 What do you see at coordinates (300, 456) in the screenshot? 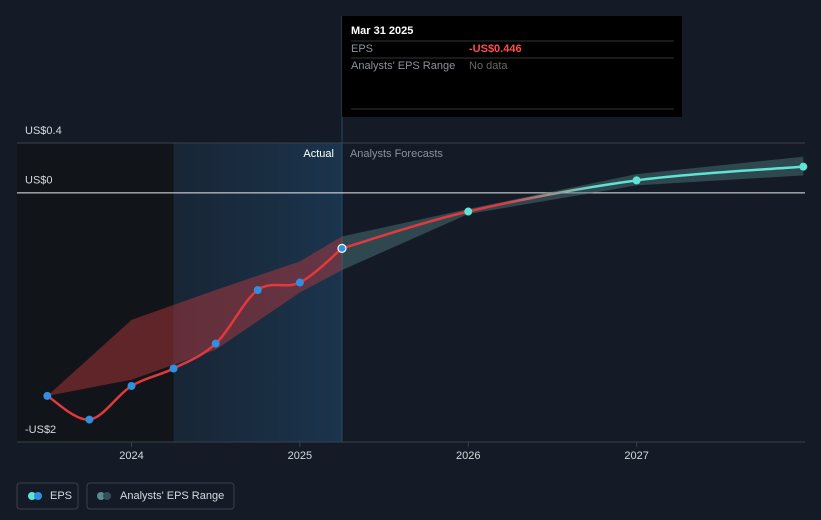
I see `x-tick-label: 2025` at bounding box center [300, 456].